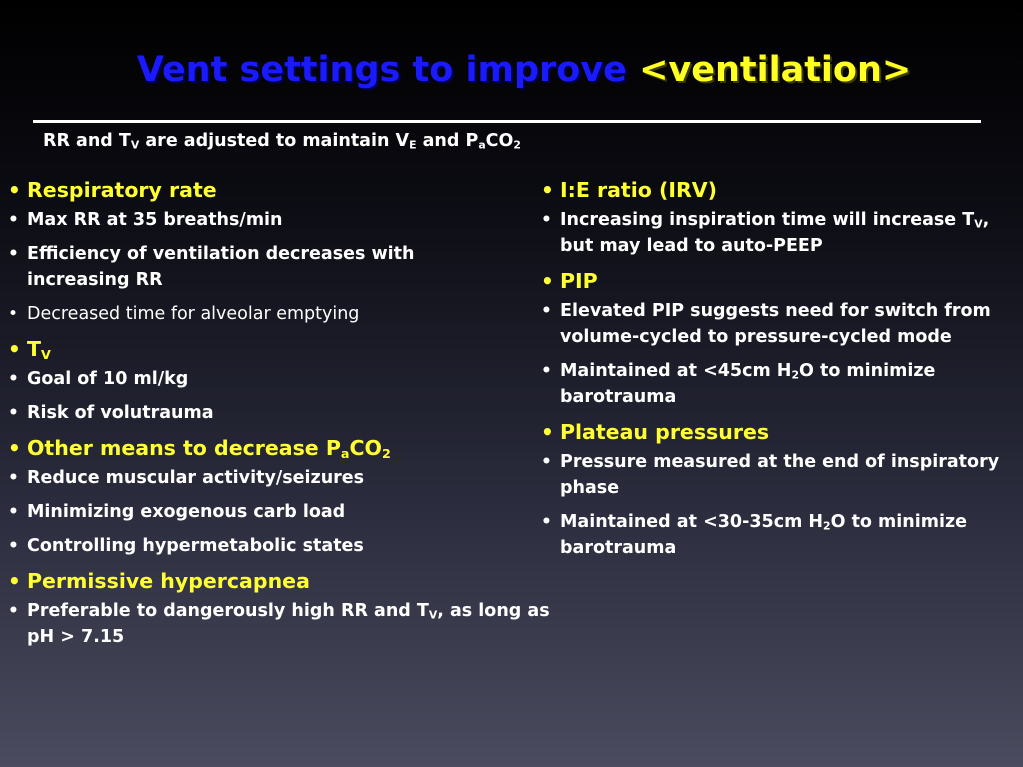 The height and width of the screenshot is (767, 1023). I want to click on title-part-yellow: <ventilation>, so click(775, 70).